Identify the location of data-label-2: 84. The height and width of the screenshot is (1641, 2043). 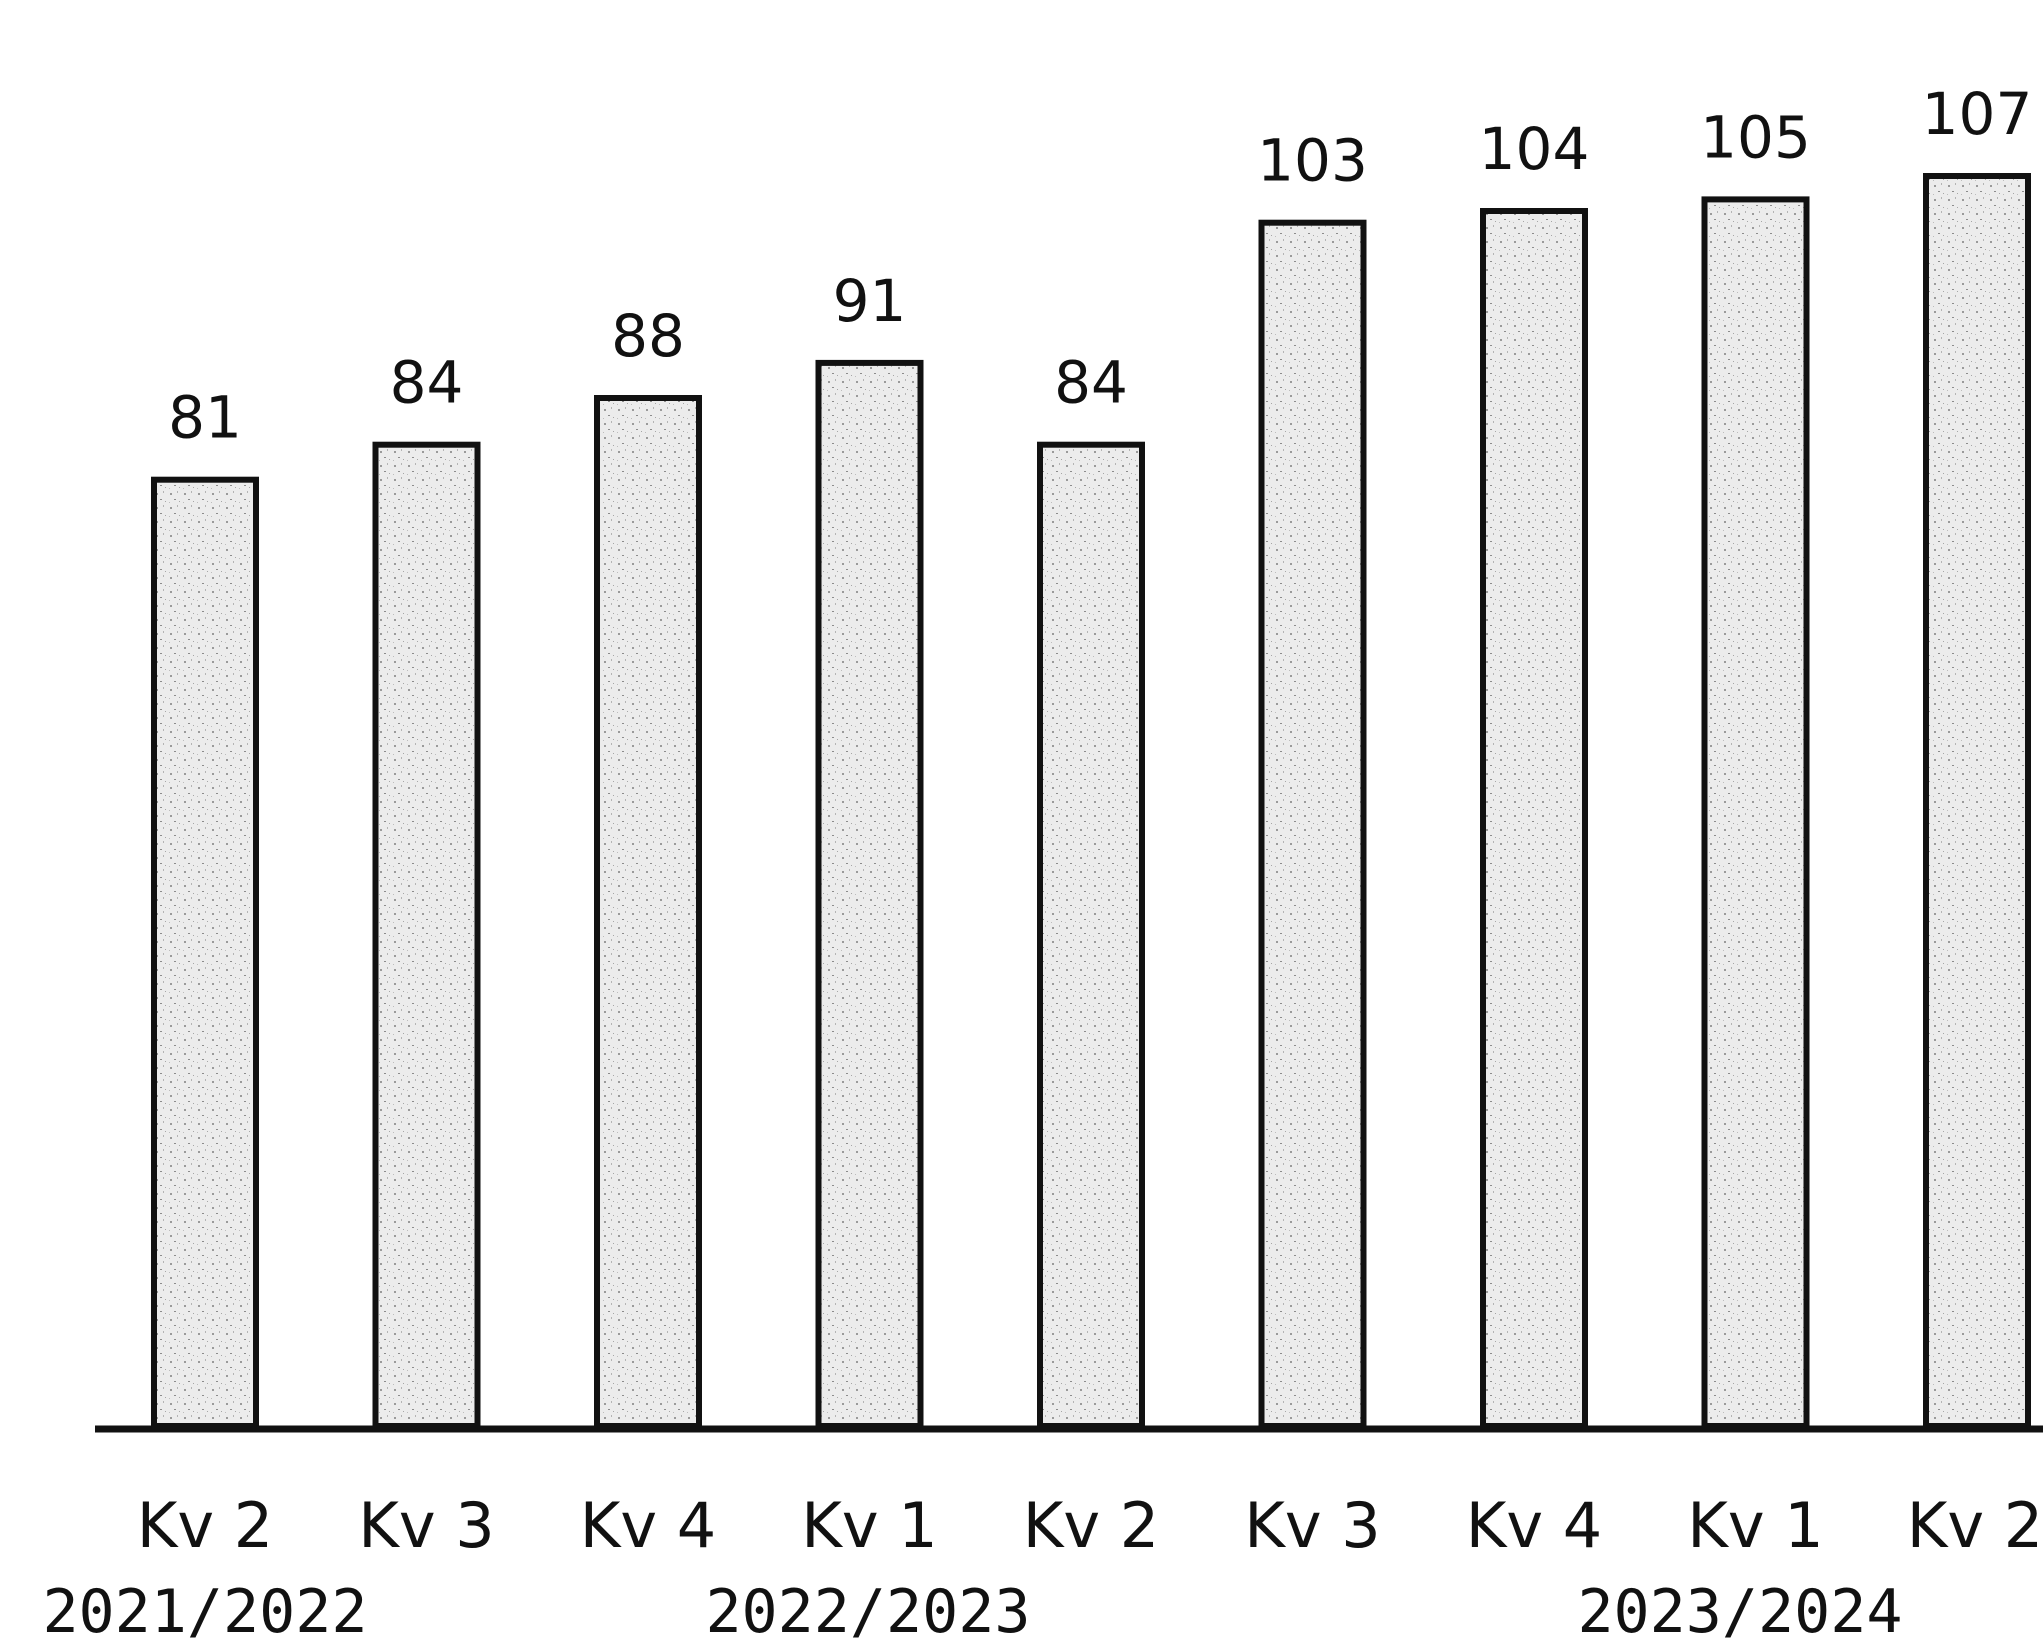
(427, 383).